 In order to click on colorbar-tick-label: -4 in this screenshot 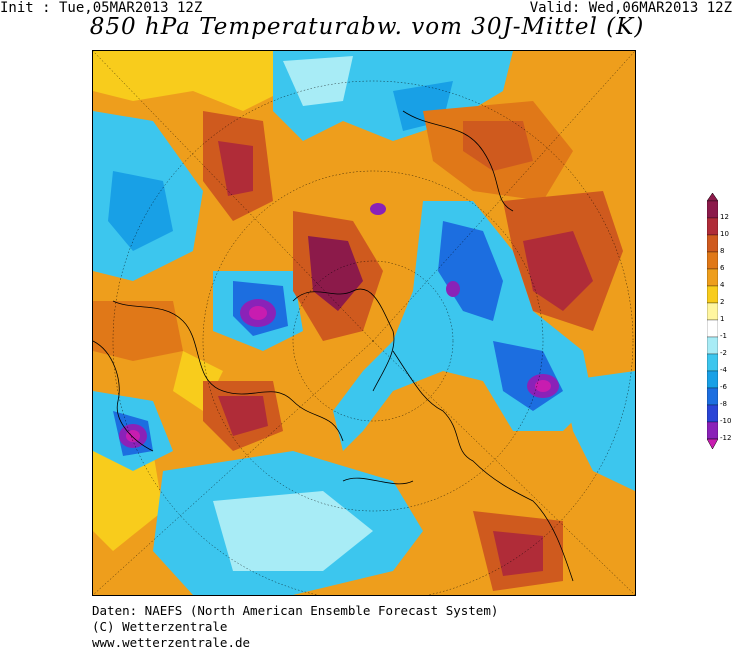, I will do `click(723, 370)`.